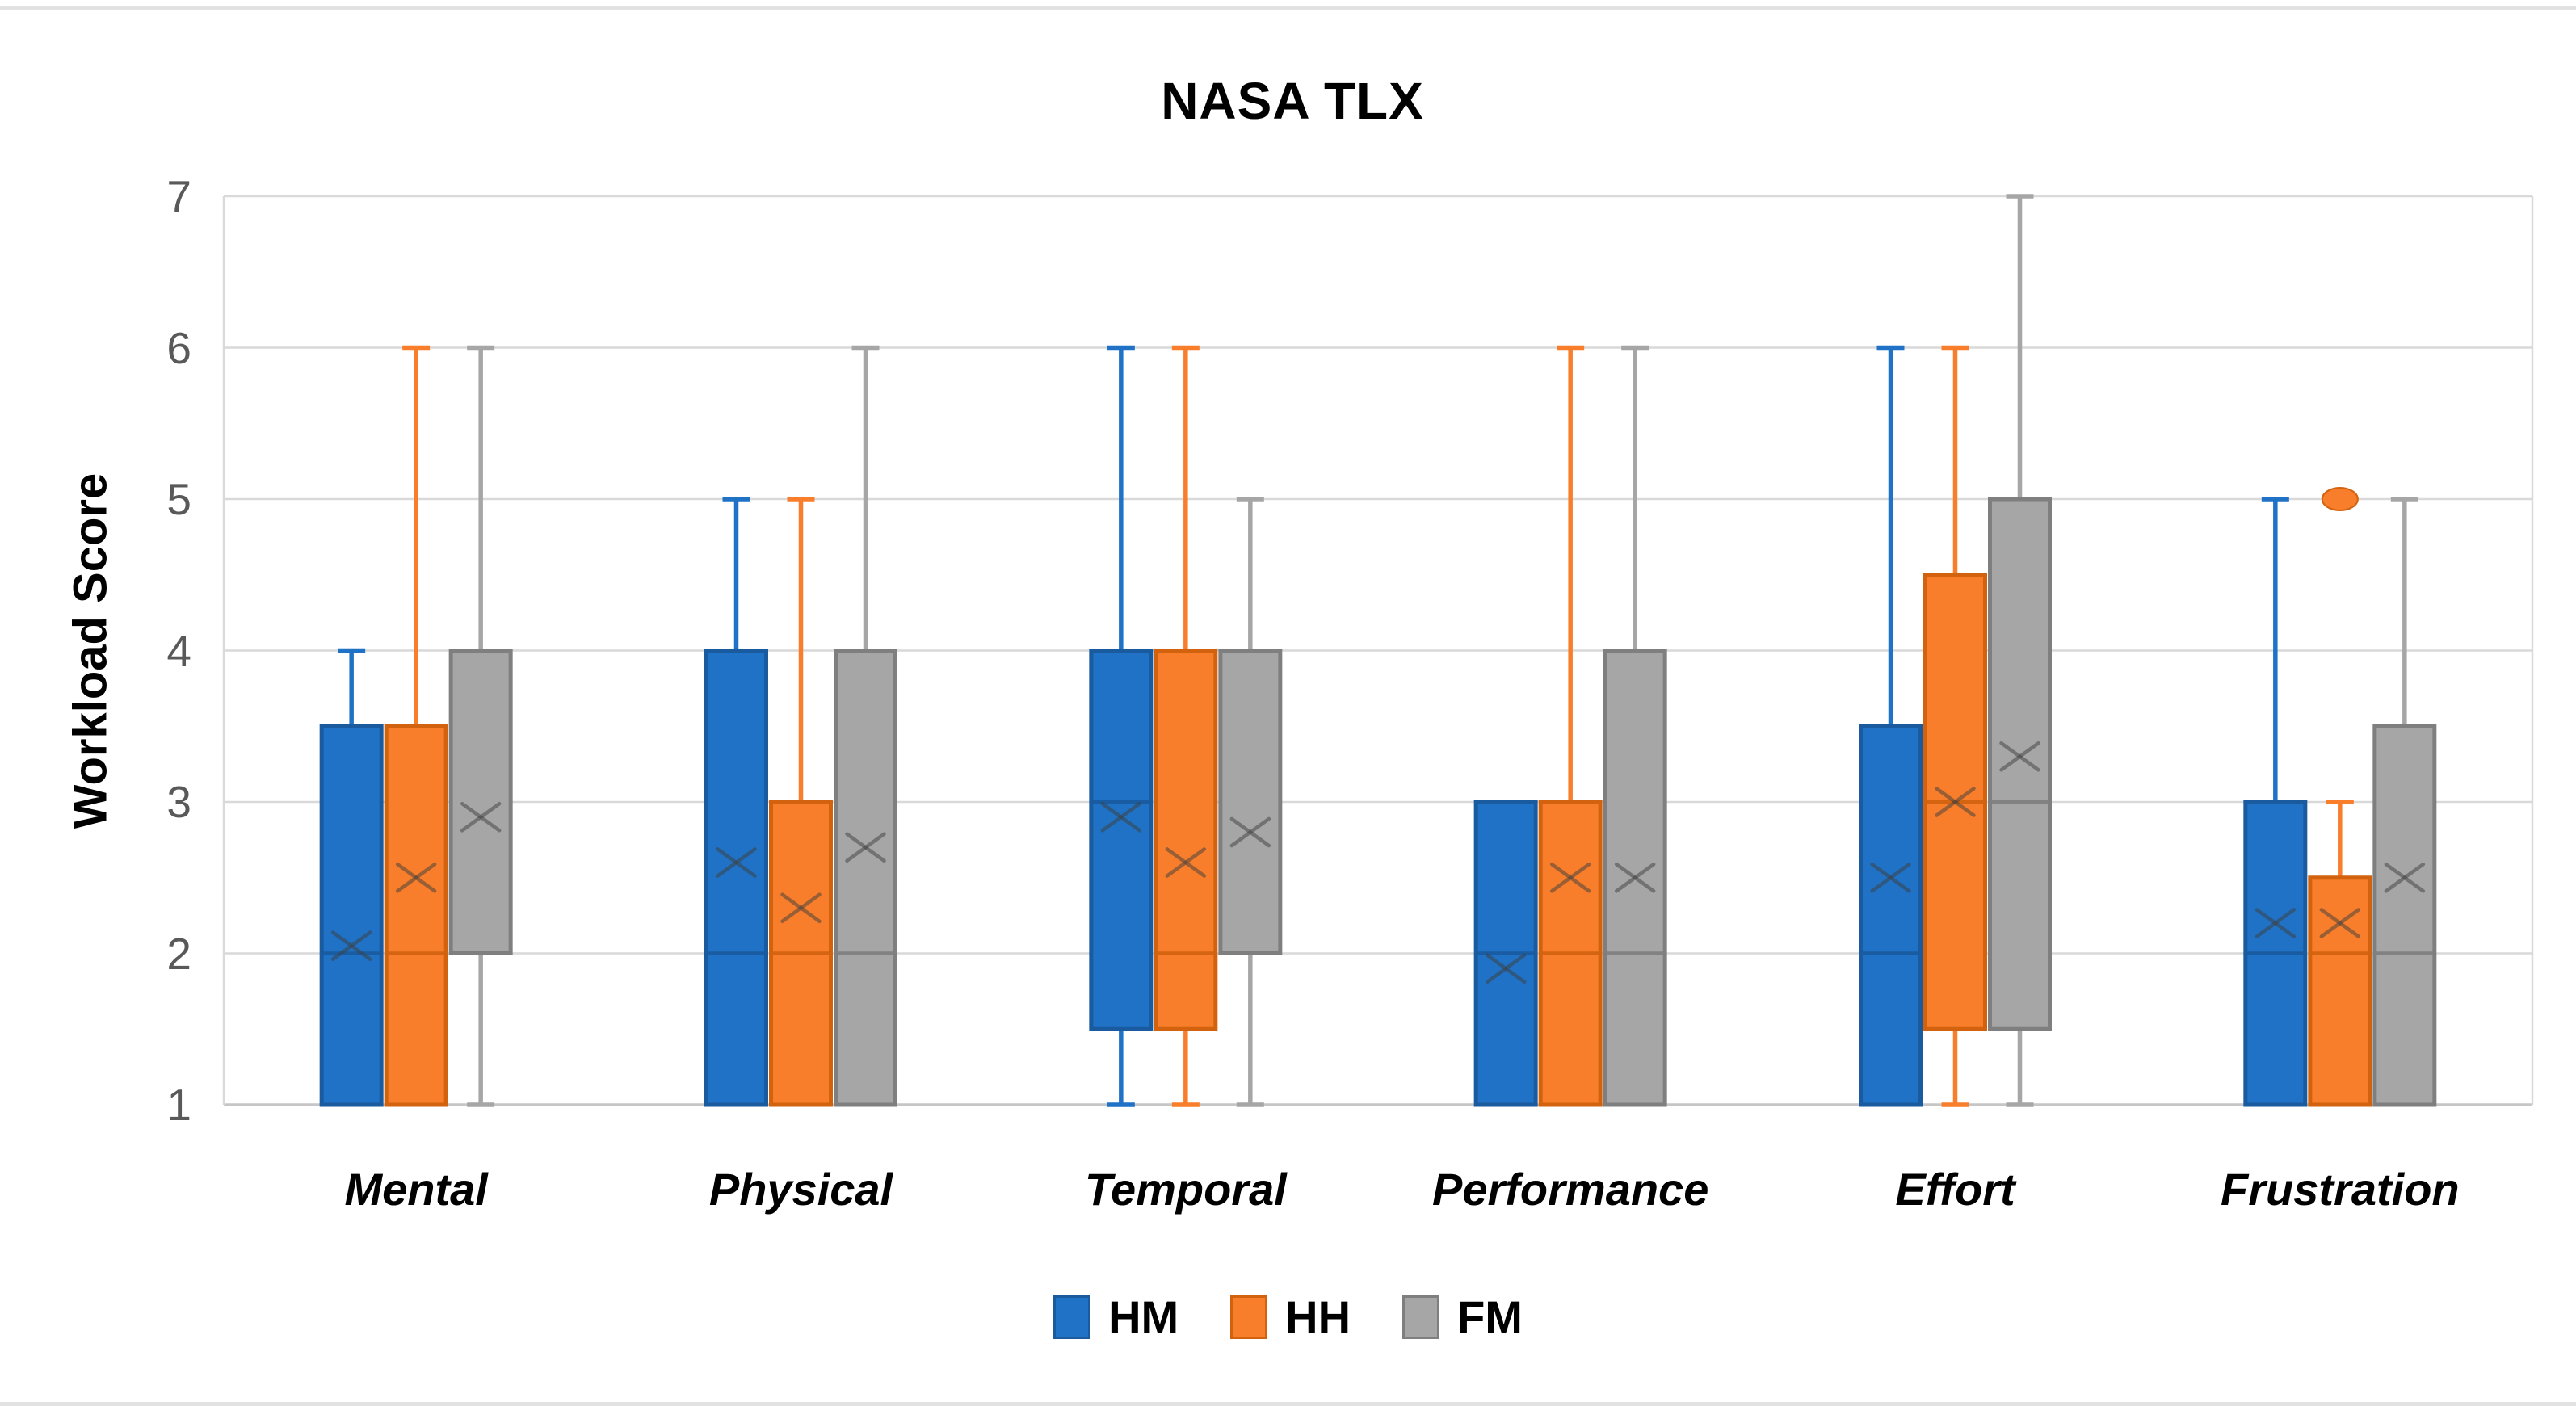  Describe the element at coordinates (1288, 1404) in the screenshot. I see `bottom-border-line` at that location.